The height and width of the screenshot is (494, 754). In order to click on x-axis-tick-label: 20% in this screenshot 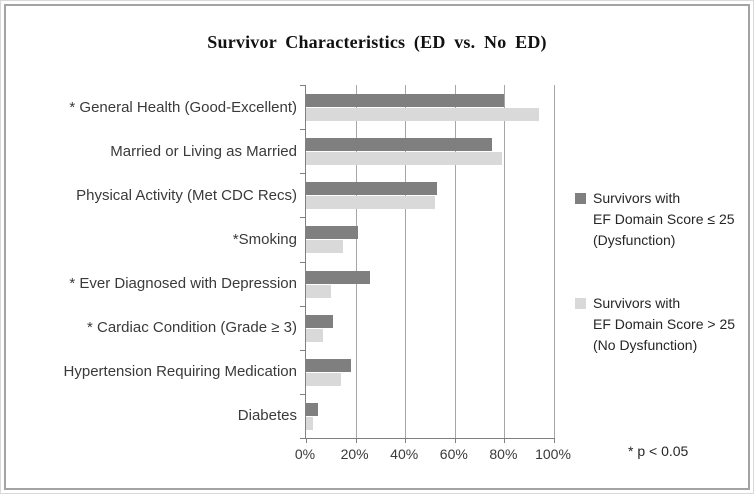, I will do `click(354, 454)`.